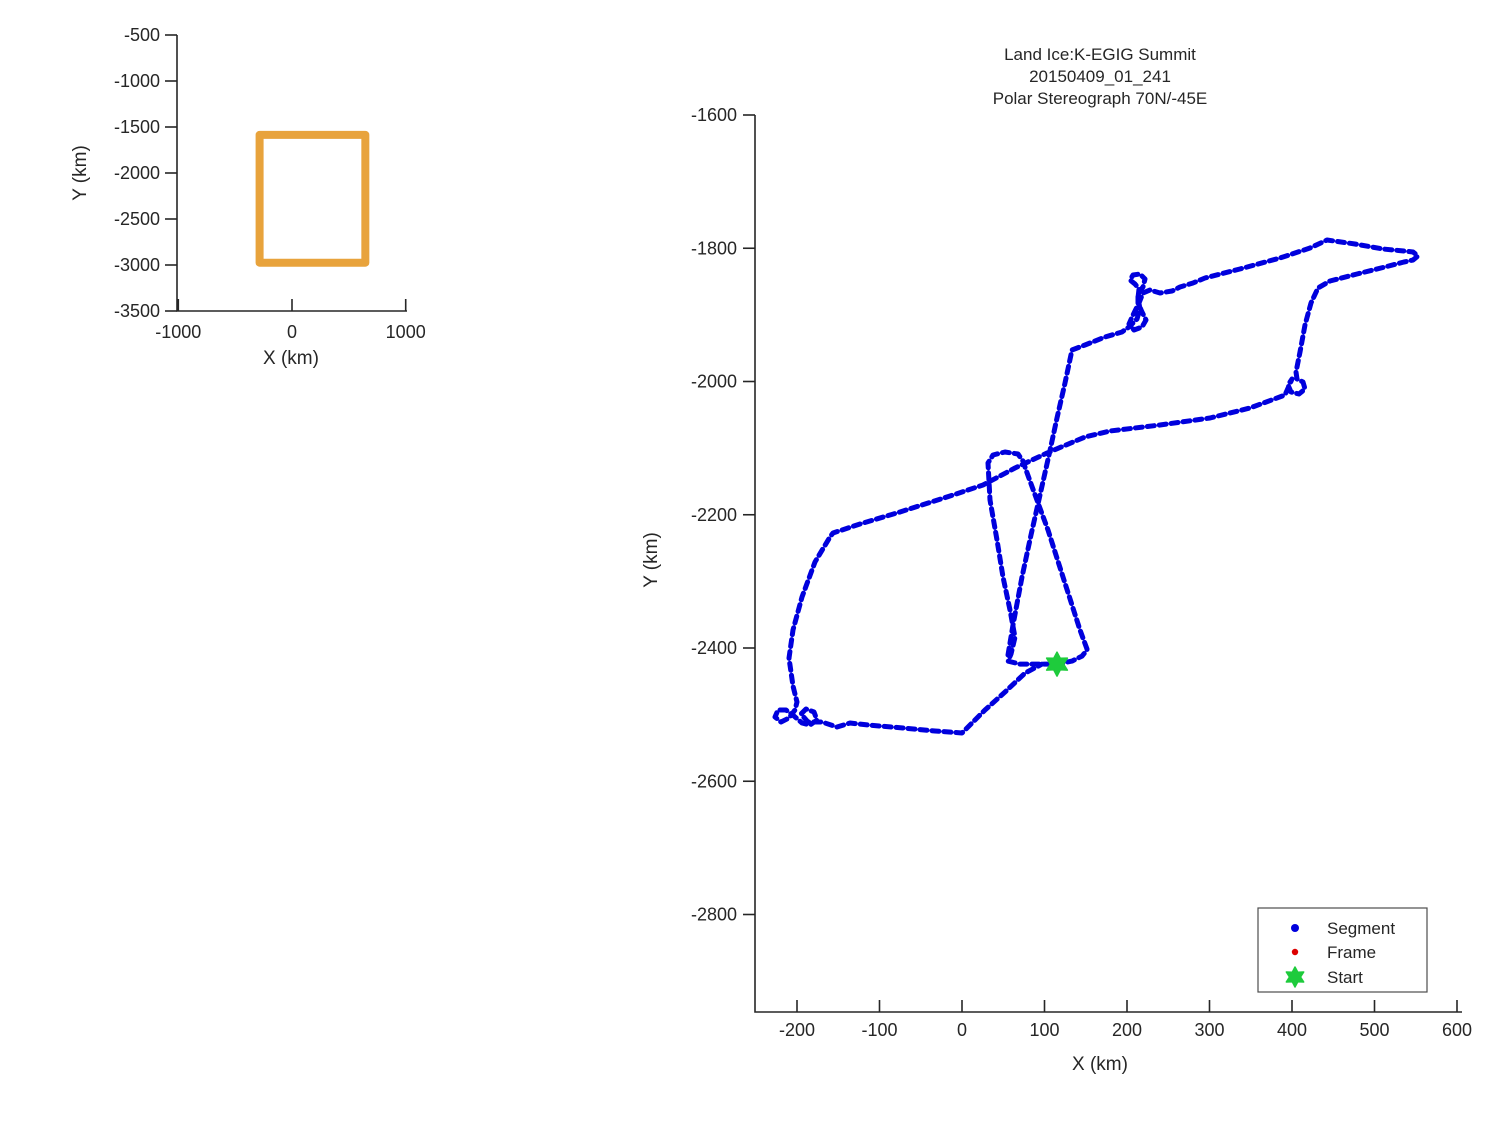  What do you see at coordinates (714, 781) in the screenshot?
I see `main-y-tick-label: -2600` at bounding box center [714, 781].